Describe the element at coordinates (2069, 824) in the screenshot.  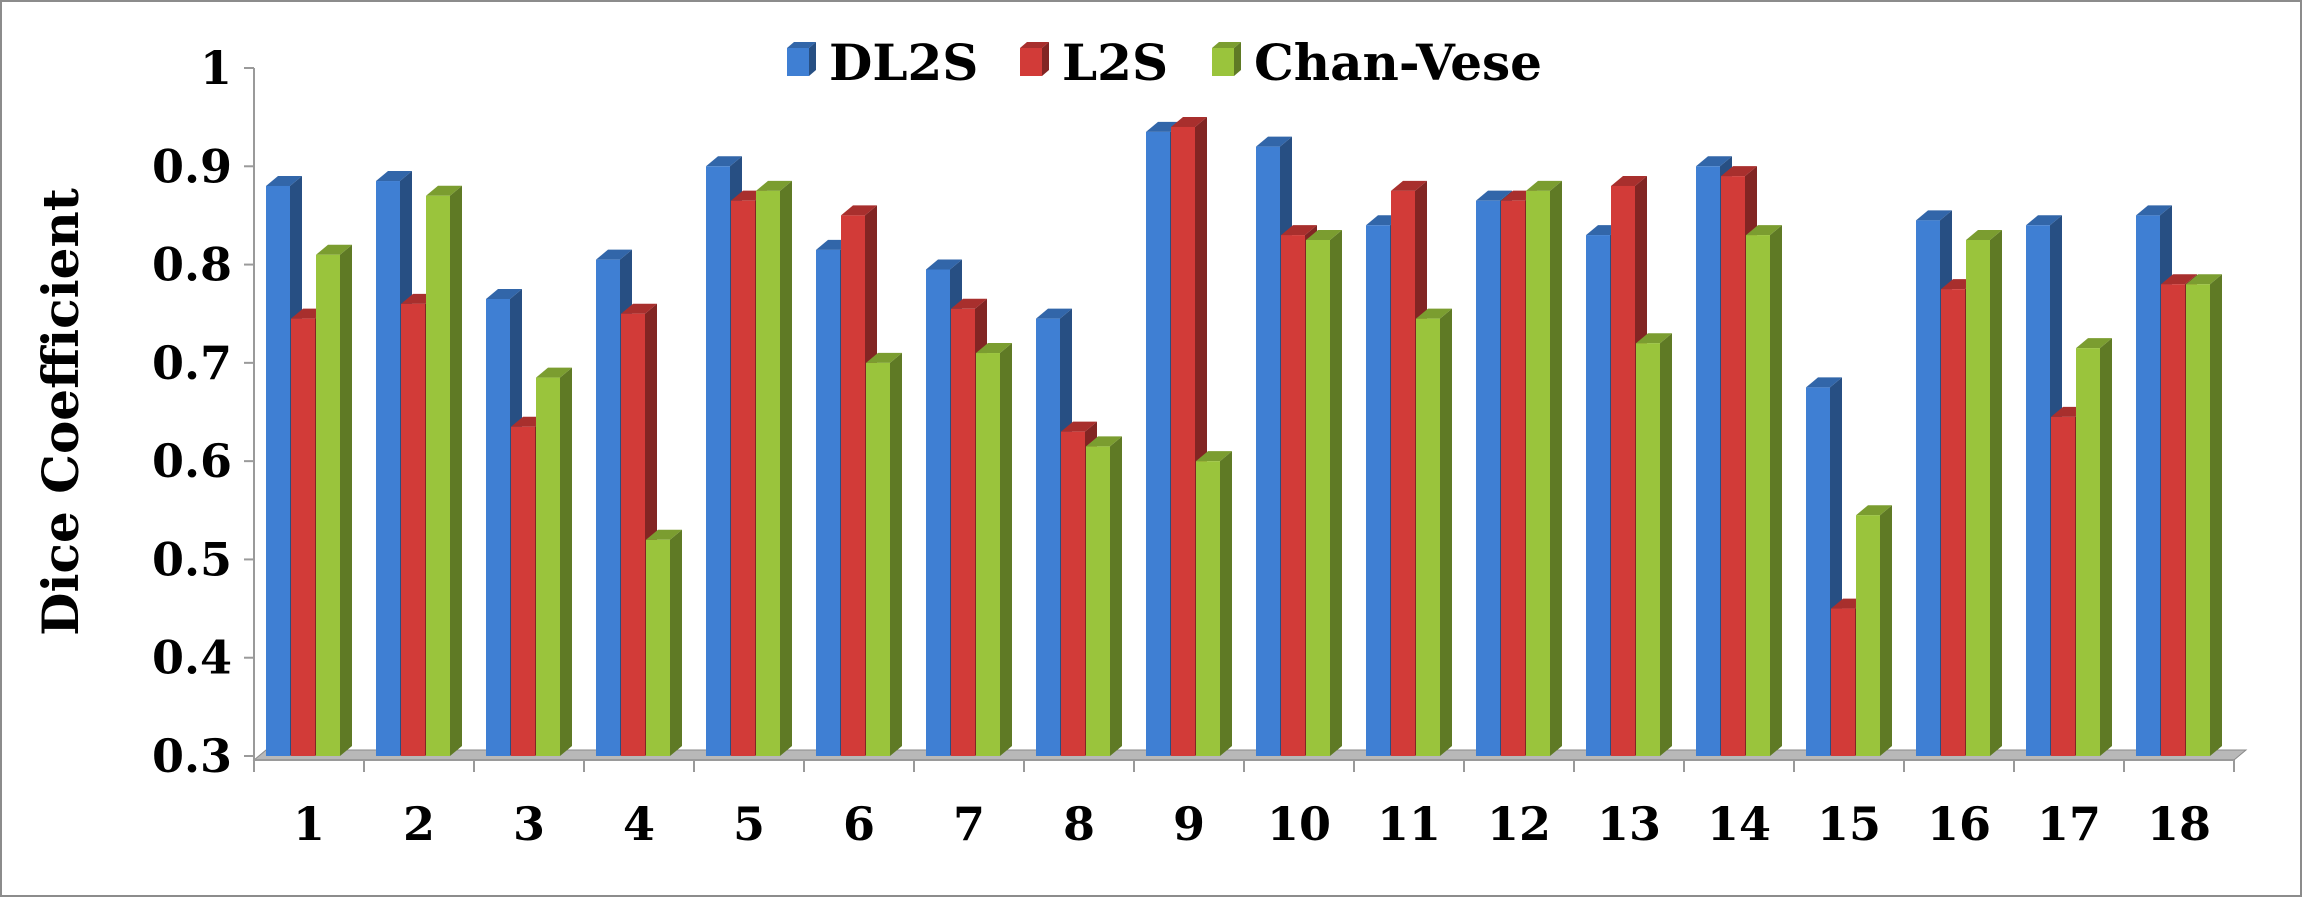
I see `x-tick-label: 17` at that location.